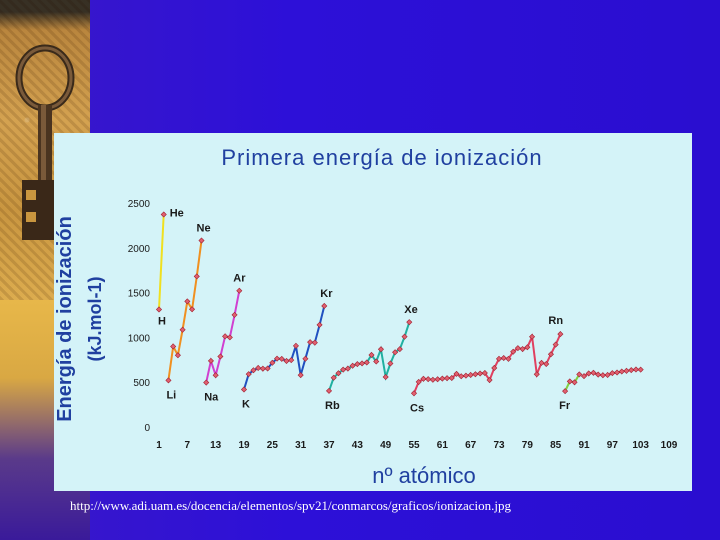 The height and width of the screenshot is (540, 720). I want to click on element-label: Na, so click(211, 398).